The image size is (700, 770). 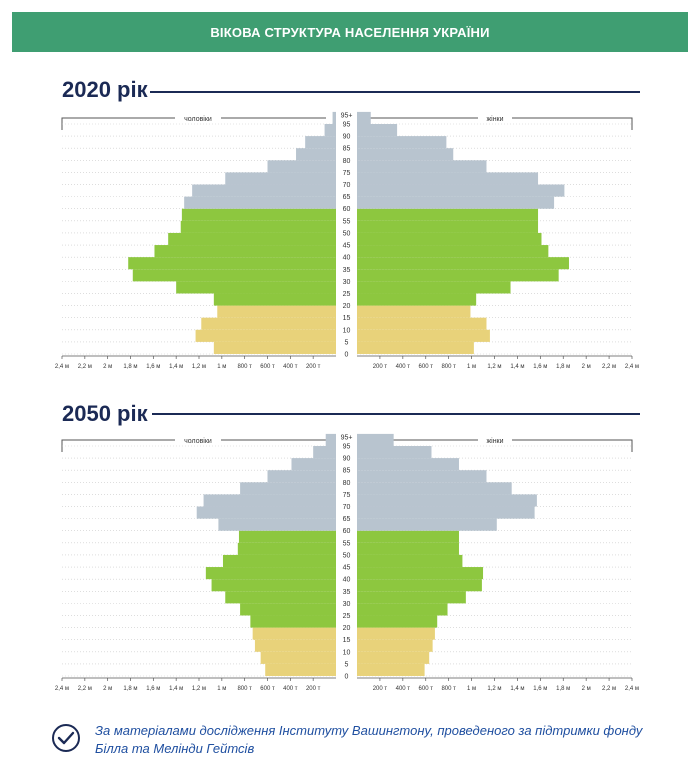 What do you see at coordinates (107, 367) in the screenshot?
I see `x-tick-label-male: 2 м` at bounding box center [107, 367].